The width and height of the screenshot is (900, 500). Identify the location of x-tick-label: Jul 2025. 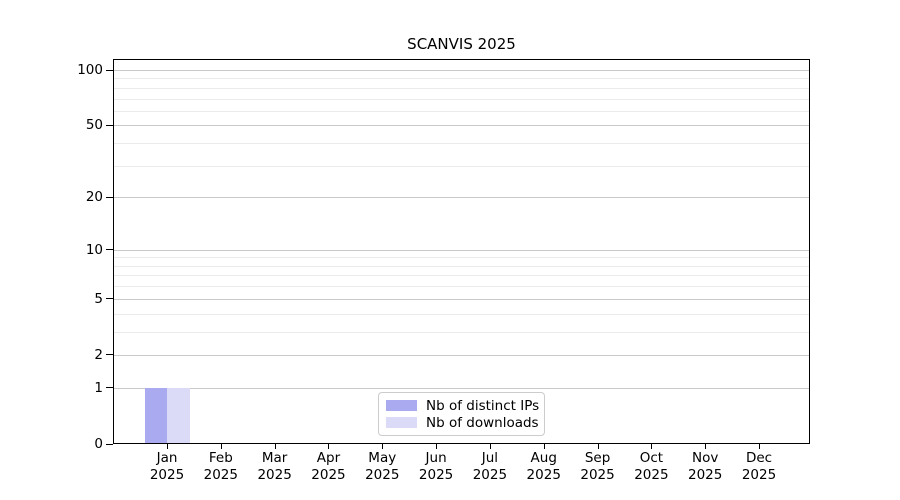
(490, 466).